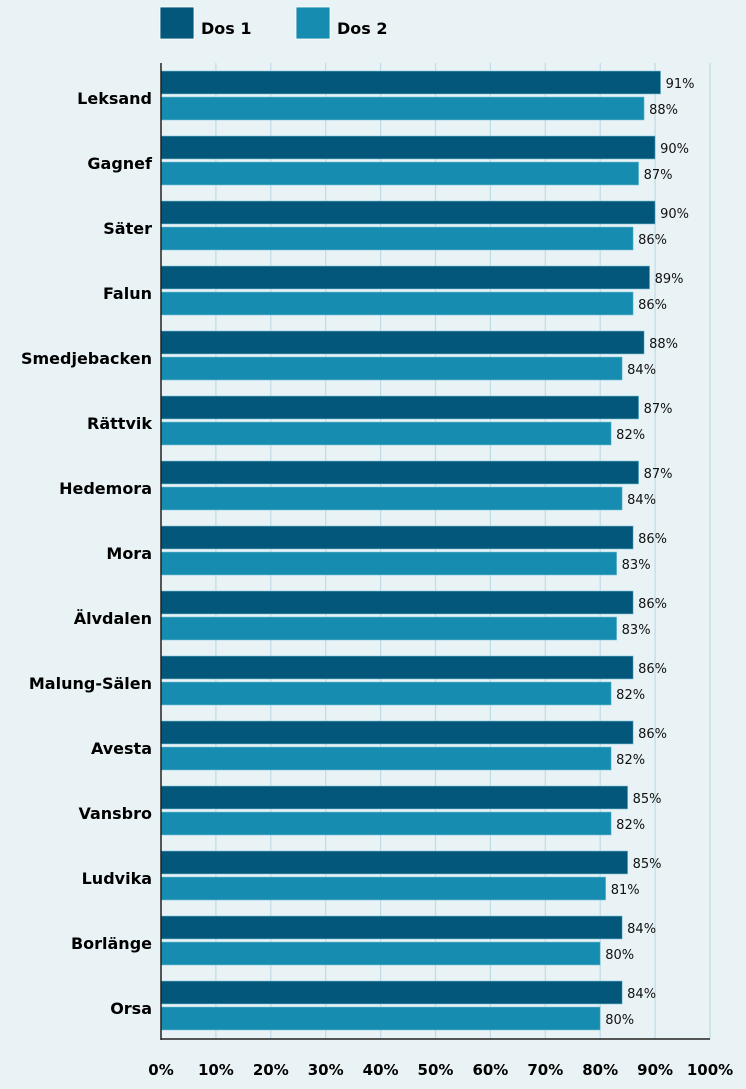  What do you see at coordinates (160, 1070) in the screenshot?
I see `x-tick-label: 0%` at bounding box center [160, 1070].